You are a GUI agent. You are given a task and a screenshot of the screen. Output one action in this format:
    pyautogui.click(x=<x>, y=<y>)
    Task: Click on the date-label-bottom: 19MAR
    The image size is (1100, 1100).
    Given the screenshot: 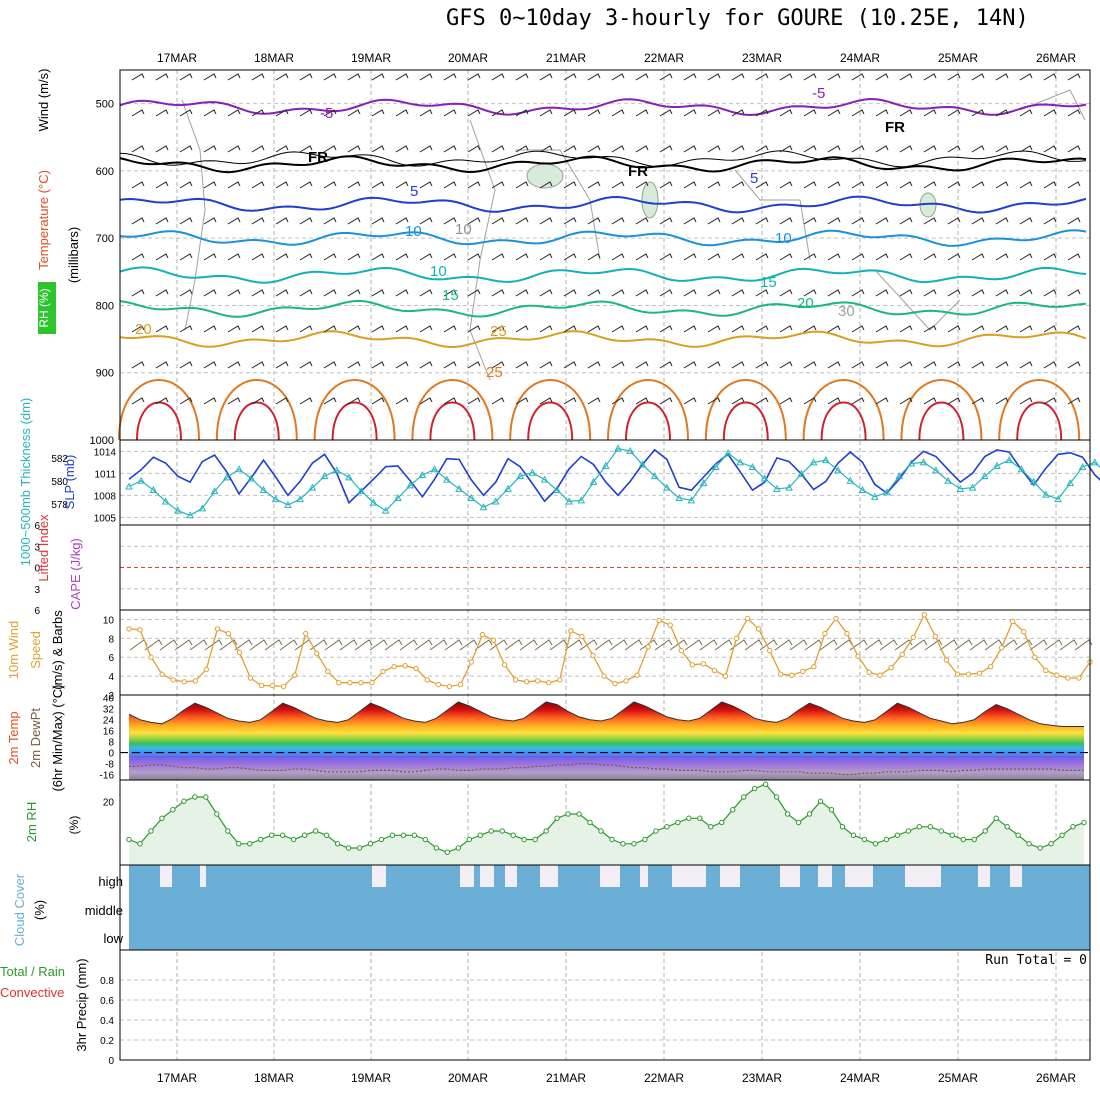 What is the action you would take?
    pyautogui.click(x=371, y=1078)
    